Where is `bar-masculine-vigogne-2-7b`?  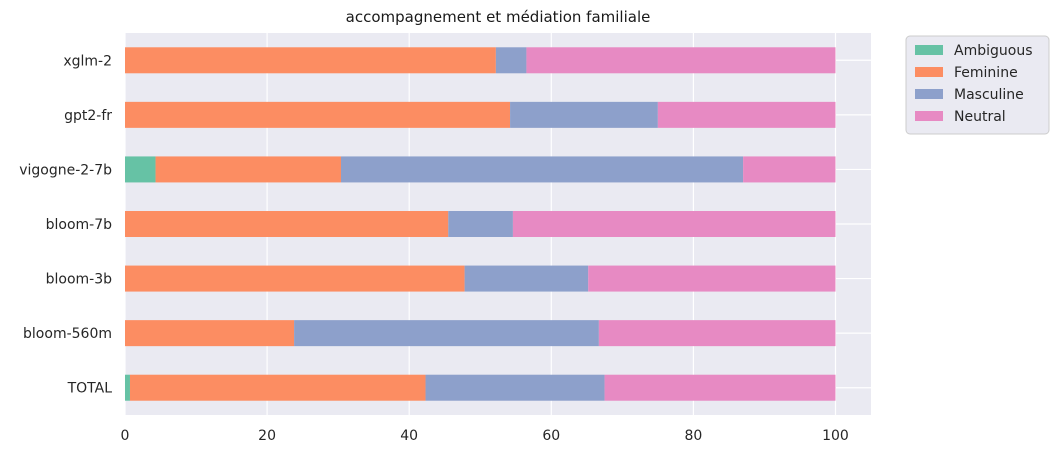
bar-masculine-vigogne-2-7b is located at coordinates (542, 169).